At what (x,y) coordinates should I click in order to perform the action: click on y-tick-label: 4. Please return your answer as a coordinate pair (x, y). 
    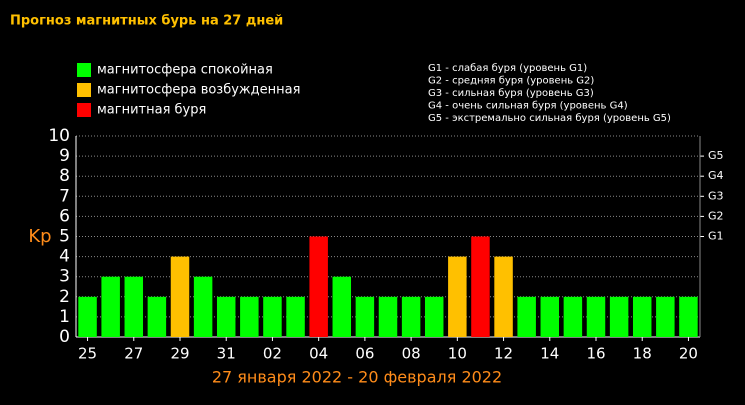
    Looking at the image, I should click on (64, 257).